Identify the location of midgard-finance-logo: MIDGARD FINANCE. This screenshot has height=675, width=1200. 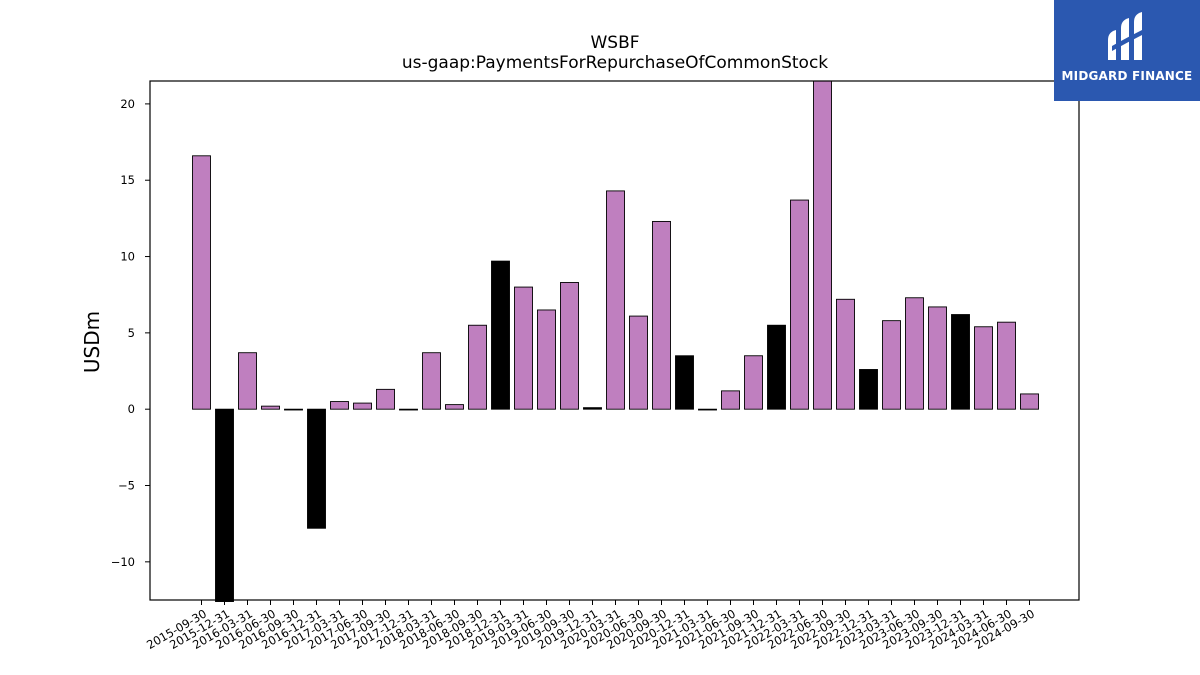
(1127, 50).